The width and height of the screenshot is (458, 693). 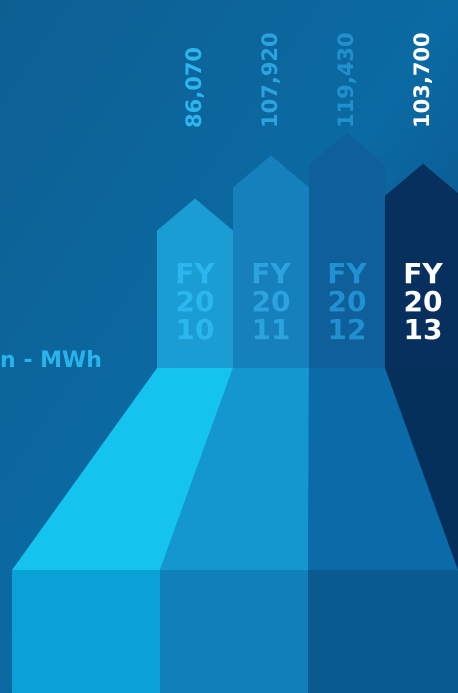 What do you see at coordinates (195, 329) in the screenshot?
I see `category-label: 10` at bounding box center [195, 329].